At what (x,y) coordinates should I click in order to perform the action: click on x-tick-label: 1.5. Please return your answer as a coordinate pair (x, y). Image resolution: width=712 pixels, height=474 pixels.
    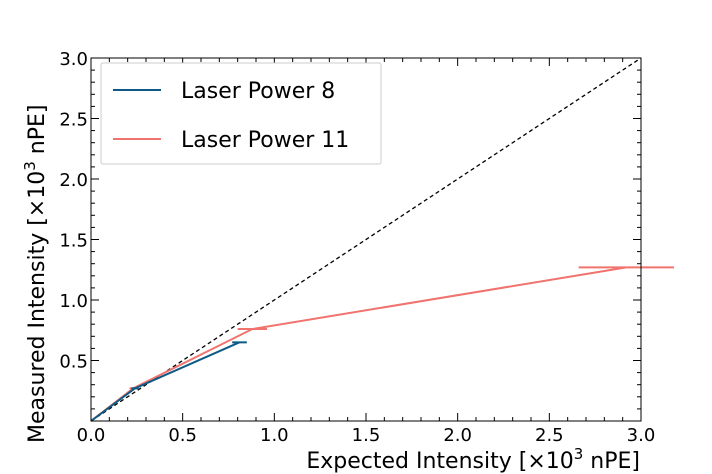
    Looking at the image, I should click on (366, 435).